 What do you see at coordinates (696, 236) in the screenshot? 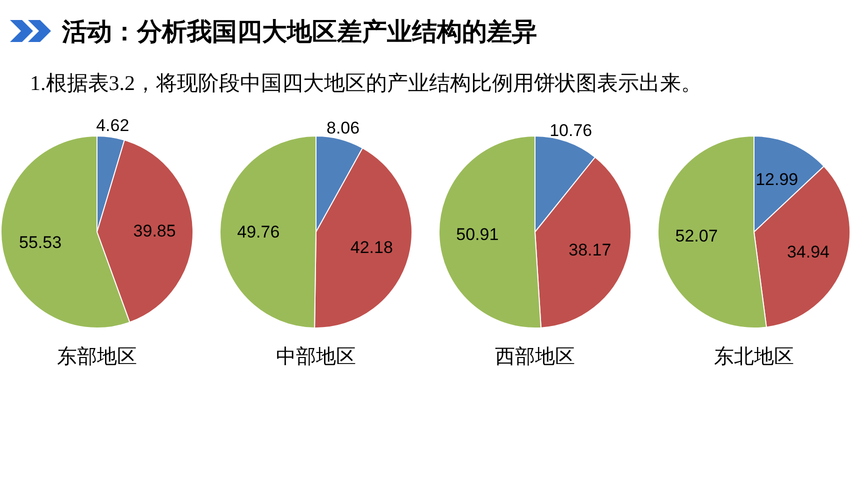
I see `data-label: 52.07` at bounding box center [696, 236].